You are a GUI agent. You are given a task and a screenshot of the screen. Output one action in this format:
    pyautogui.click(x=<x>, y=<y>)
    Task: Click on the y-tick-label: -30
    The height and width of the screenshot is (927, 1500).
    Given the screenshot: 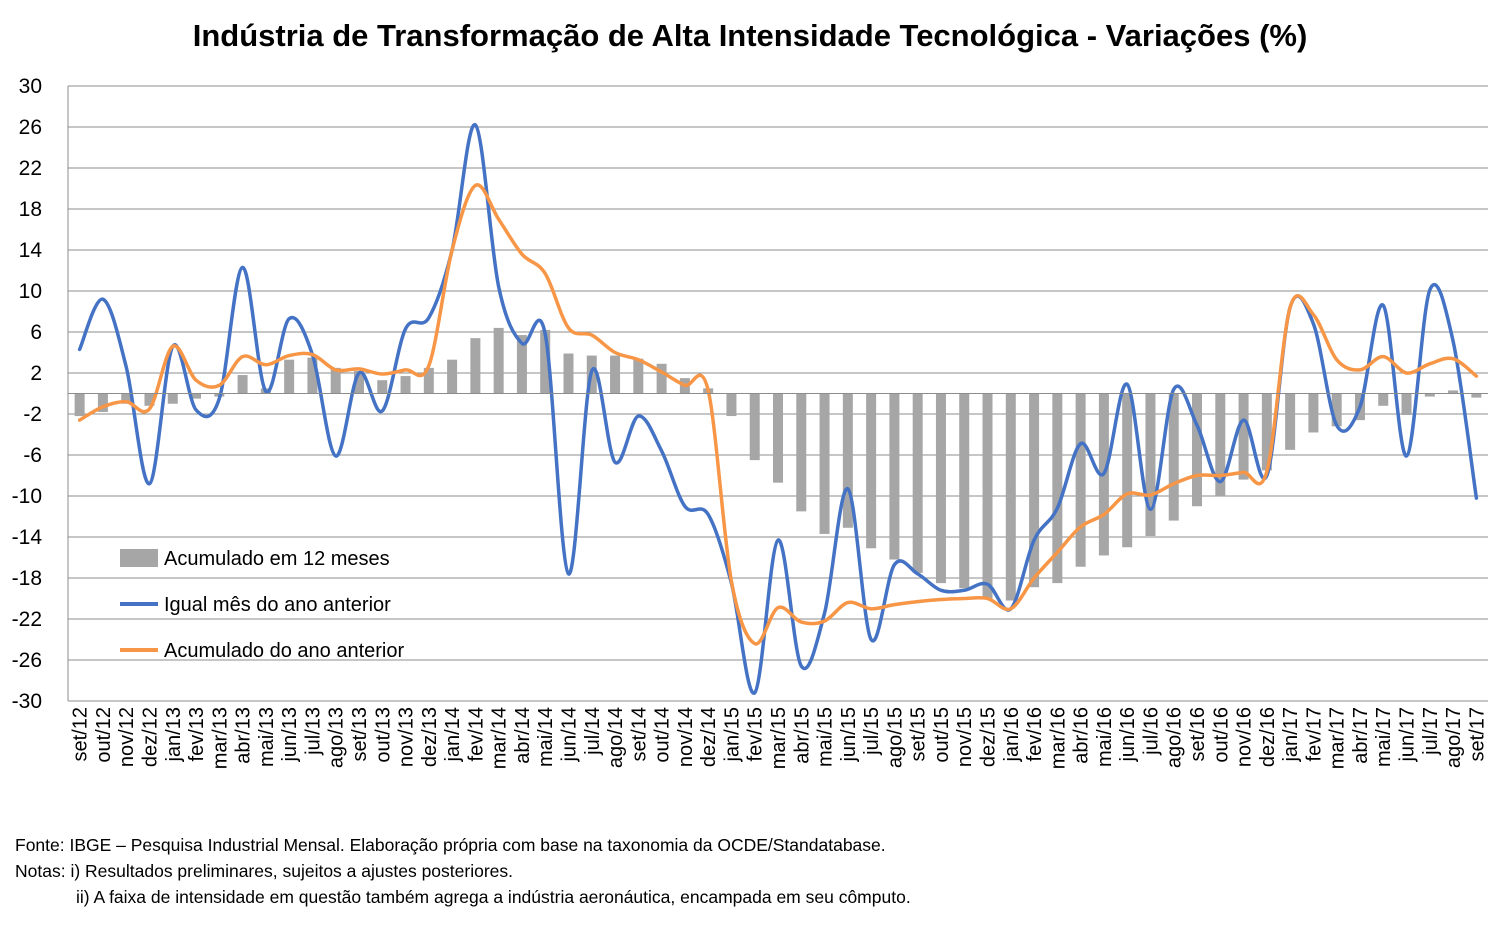 What is the action you would take?
    pyautogui.click(x=27, y=701)
    